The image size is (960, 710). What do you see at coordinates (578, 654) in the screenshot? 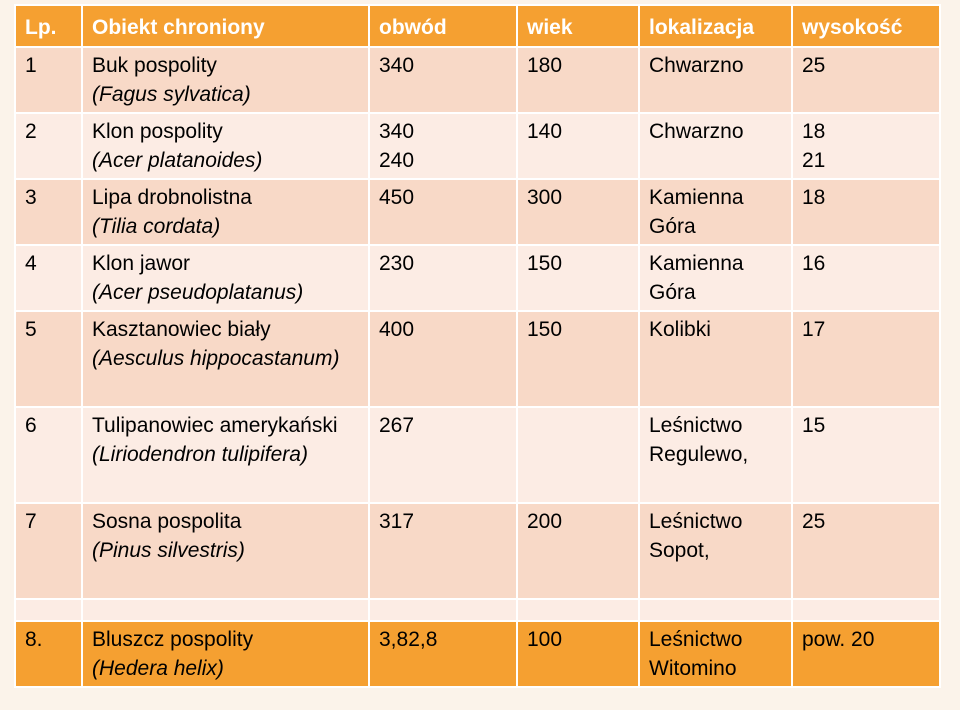
I see `cell-wiek: 100` at bounding box center [578, 654].